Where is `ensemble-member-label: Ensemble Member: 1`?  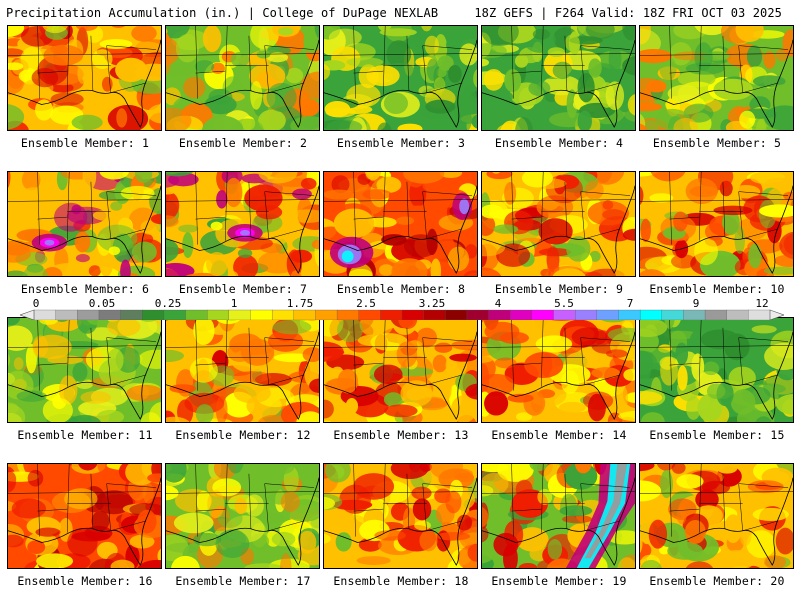 ensemble-member-label: Ensemble Member: 1 is located at coordinates (85, 143).